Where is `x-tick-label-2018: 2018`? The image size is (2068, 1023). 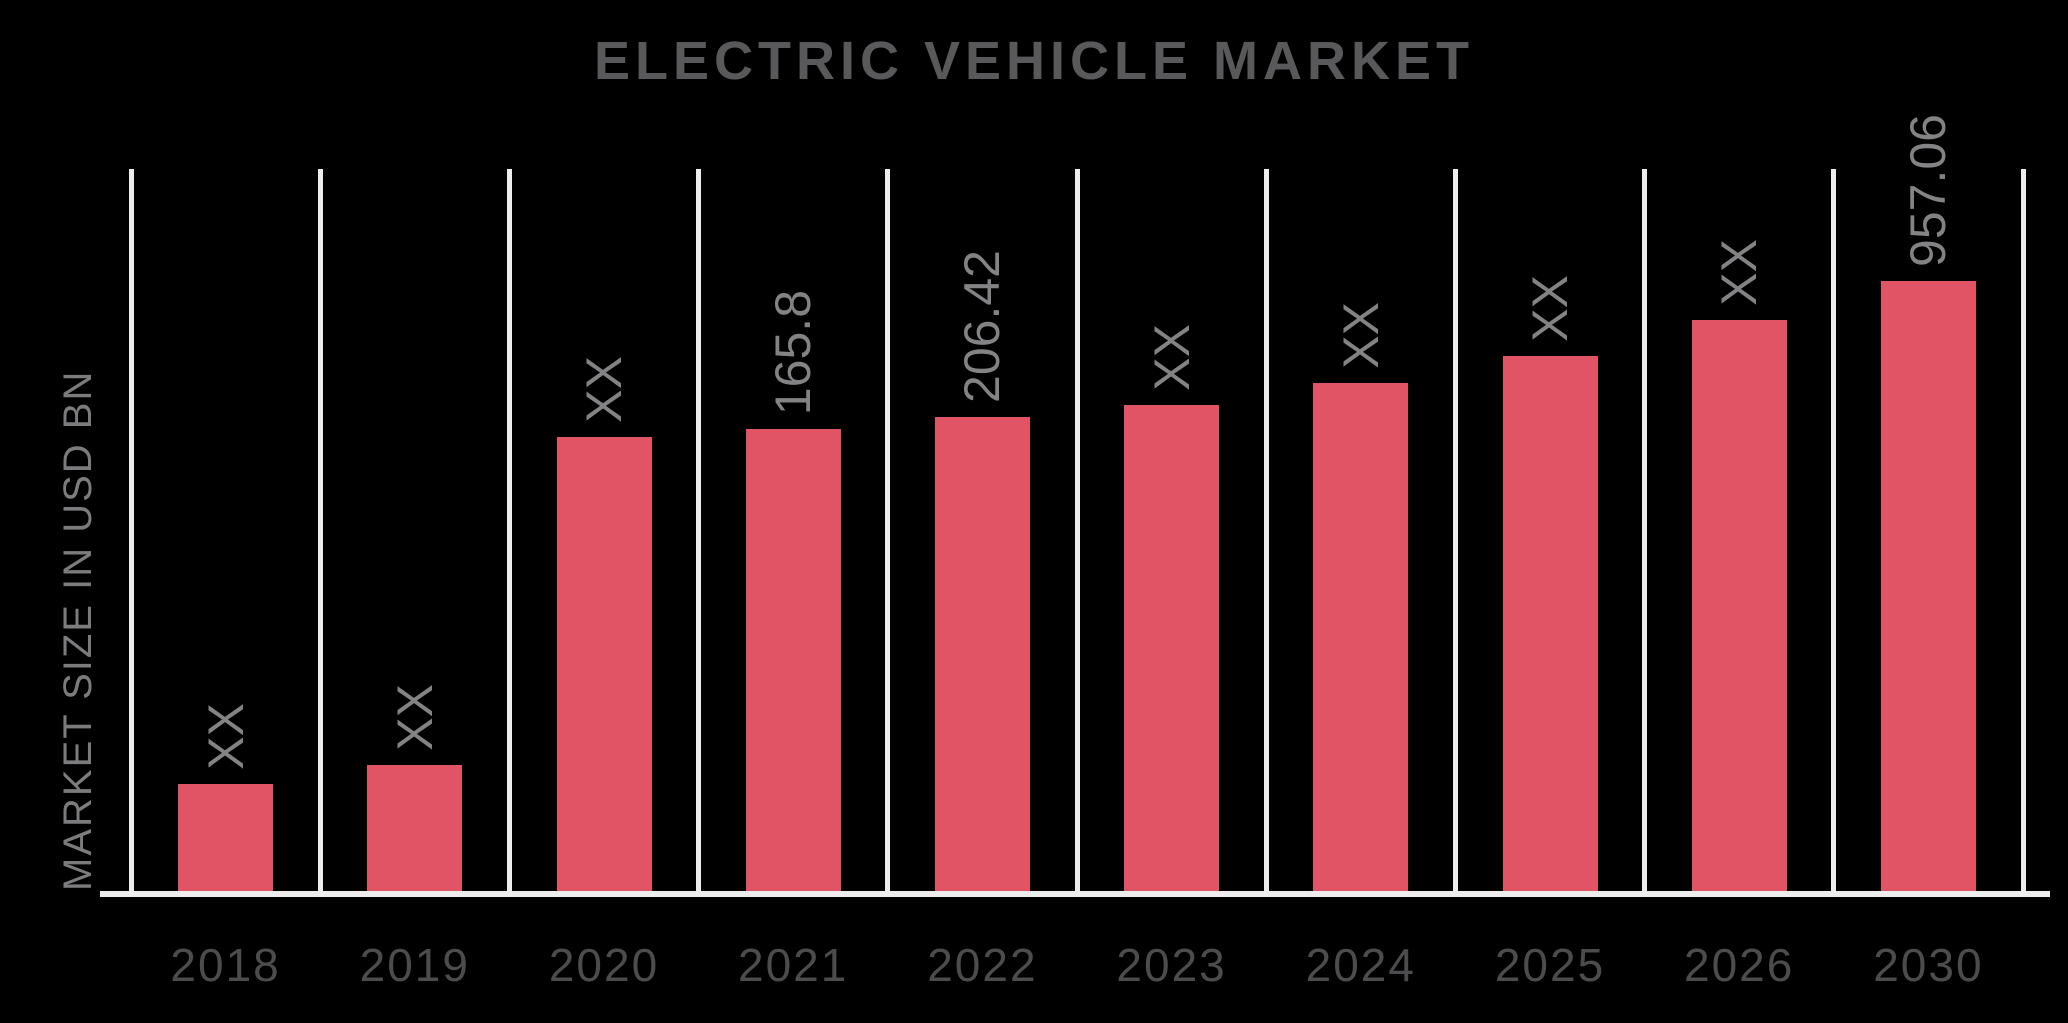 x-tick-label-2018: 2018 is located at coordinates (225, 965).